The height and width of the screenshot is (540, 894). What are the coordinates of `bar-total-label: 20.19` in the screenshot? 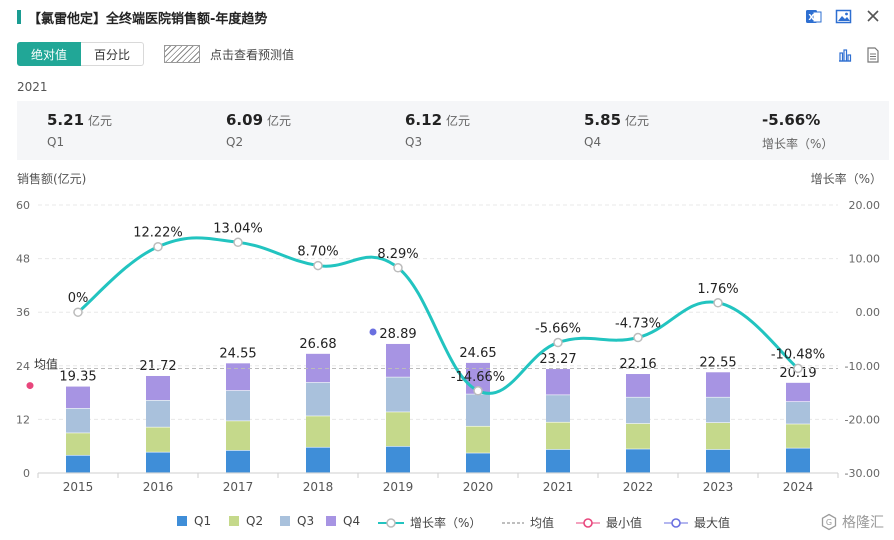 It's located at (797, 373).